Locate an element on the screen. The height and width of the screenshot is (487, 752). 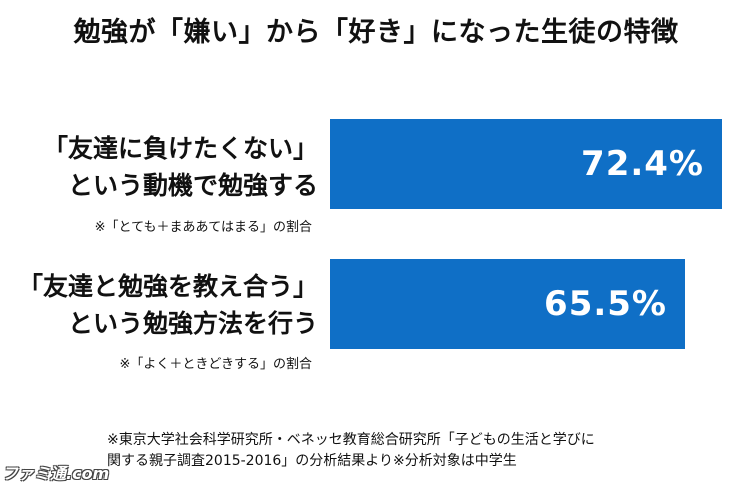
source-note-line2: 関する親子調査2015-2016」の分析結果より※分析対象は中学生 is located at coordinates (312, 461).